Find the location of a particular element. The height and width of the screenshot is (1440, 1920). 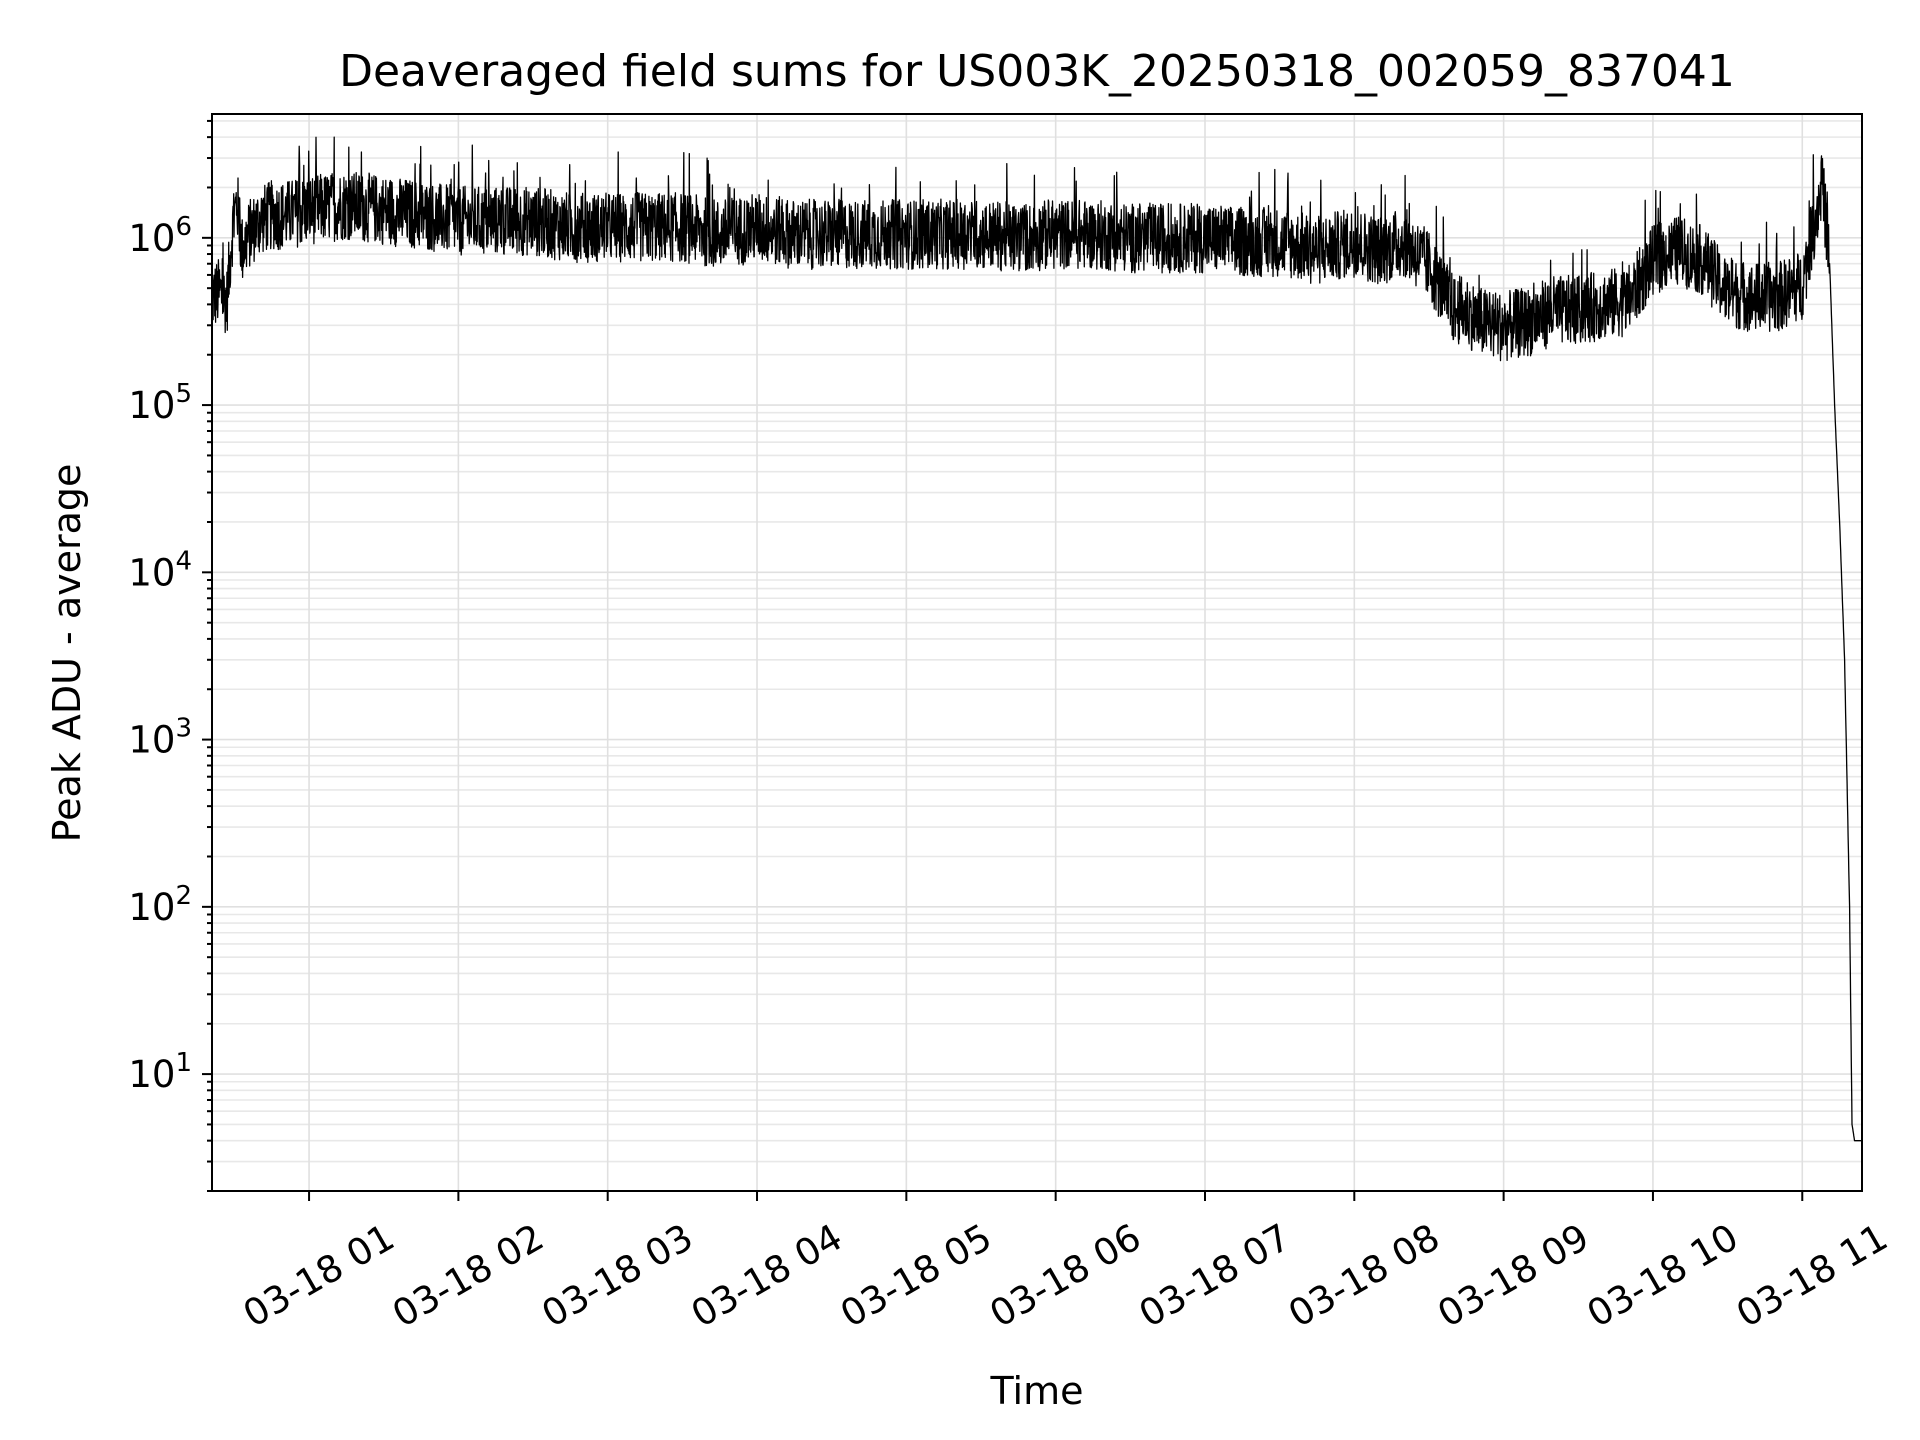

y-tick-label: 105 is located at coordinates (160, 403).